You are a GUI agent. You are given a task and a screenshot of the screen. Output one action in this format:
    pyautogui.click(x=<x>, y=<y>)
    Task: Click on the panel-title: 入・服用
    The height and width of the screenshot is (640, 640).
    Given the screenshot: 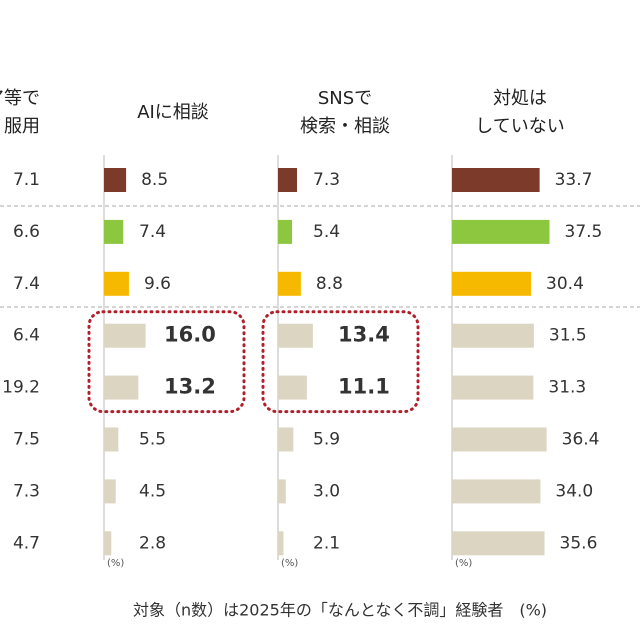 What is the action you would take?
    pyautogui.click(x=20, y=126)
    